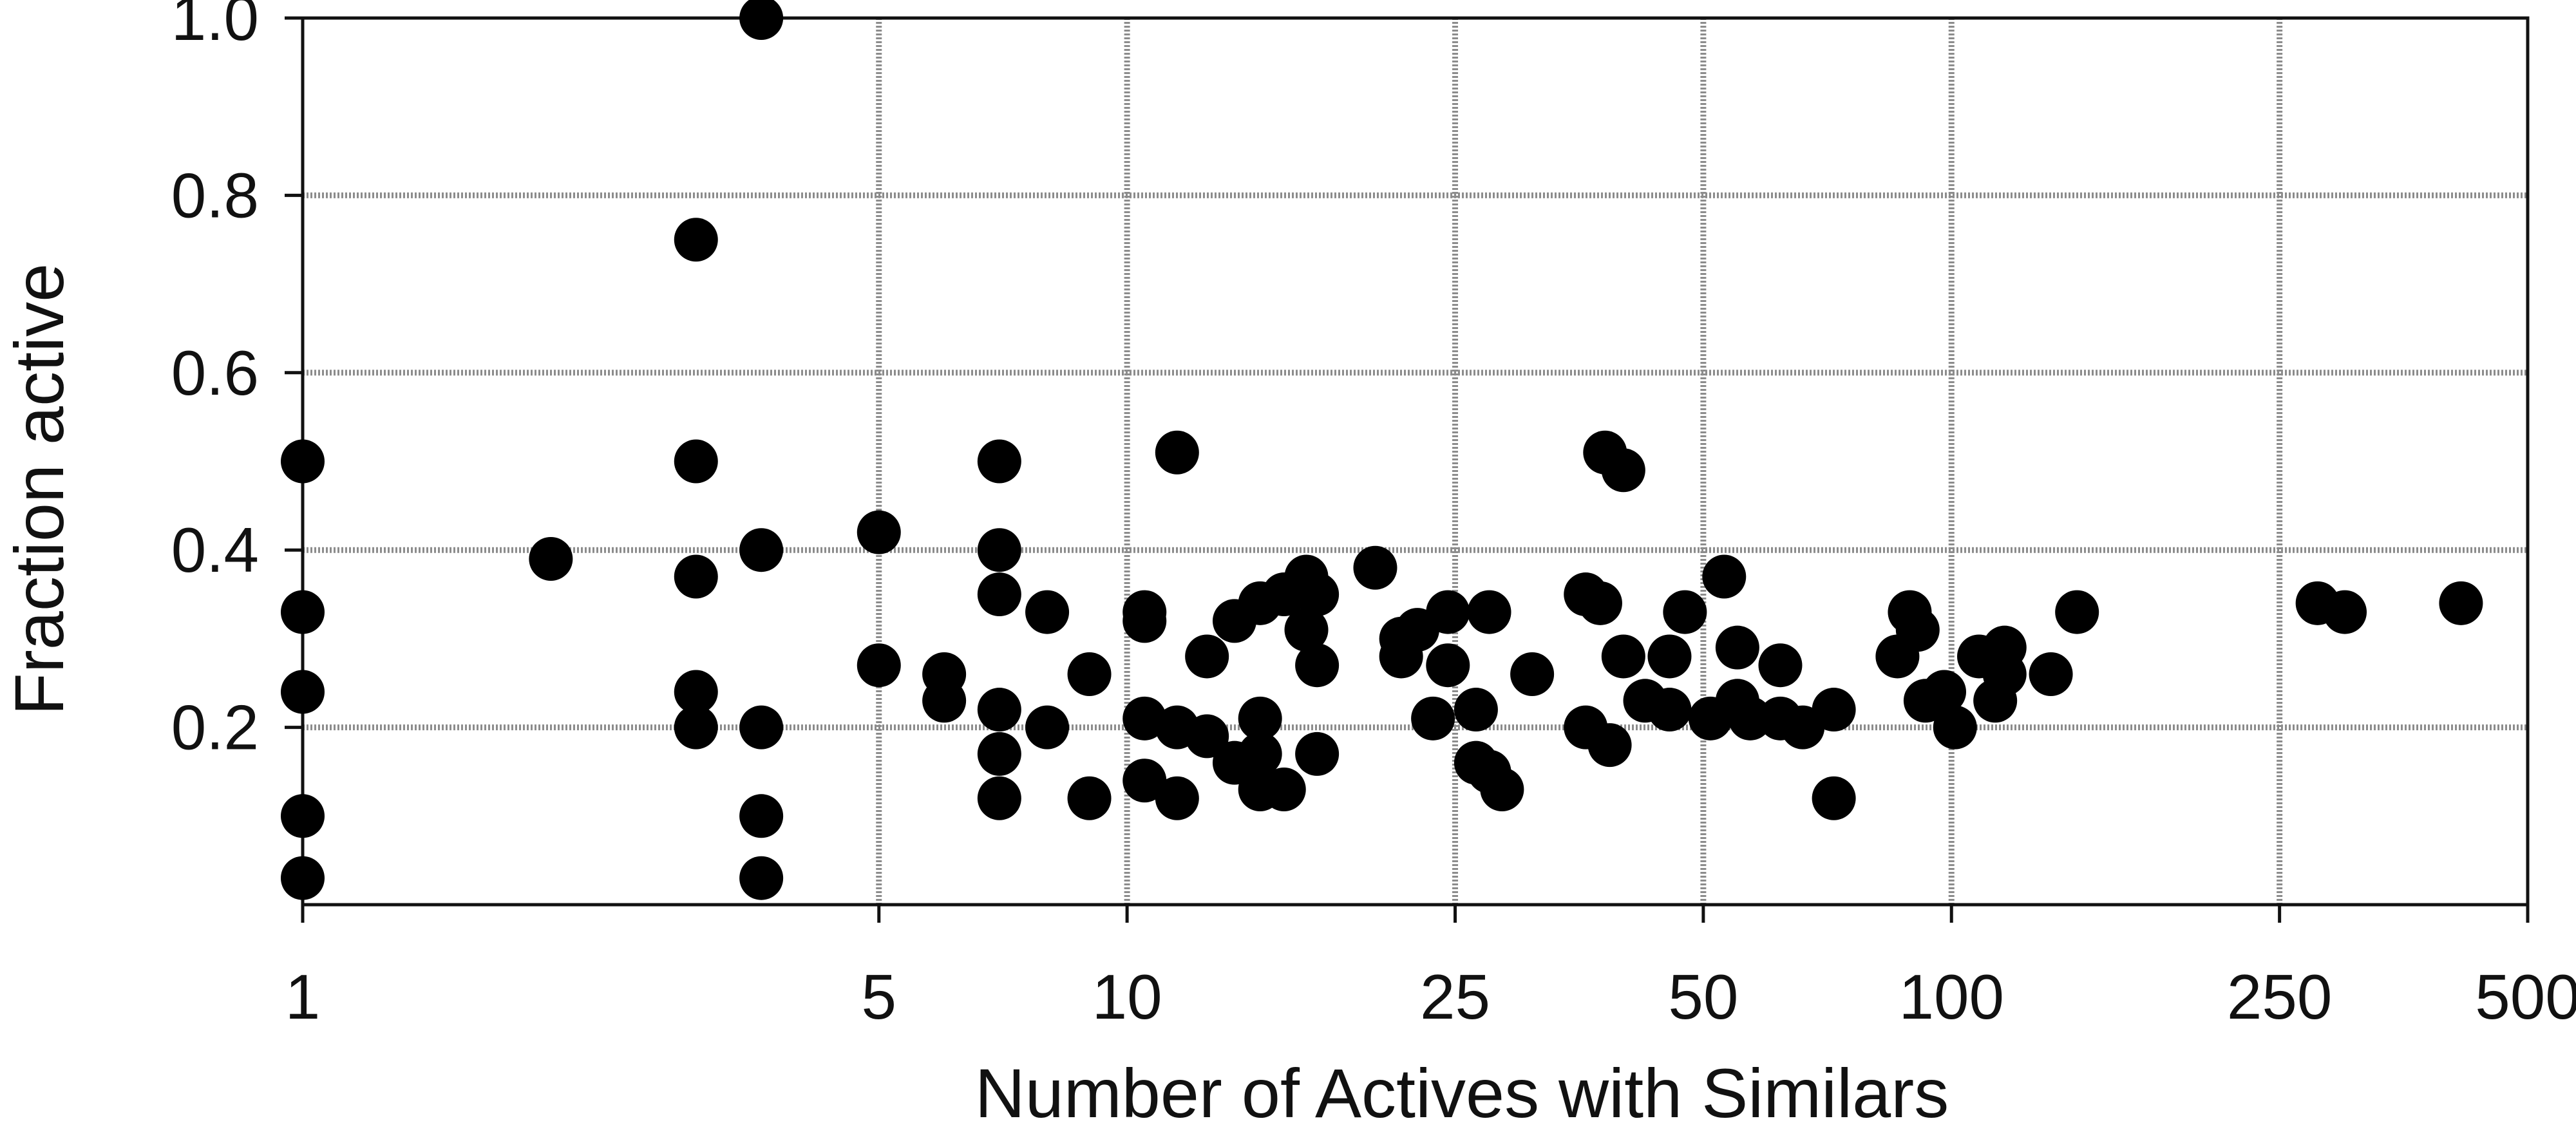 The image size is (2576, 1141). I want to click on x-tick-label: 10, so click(1127, 996).